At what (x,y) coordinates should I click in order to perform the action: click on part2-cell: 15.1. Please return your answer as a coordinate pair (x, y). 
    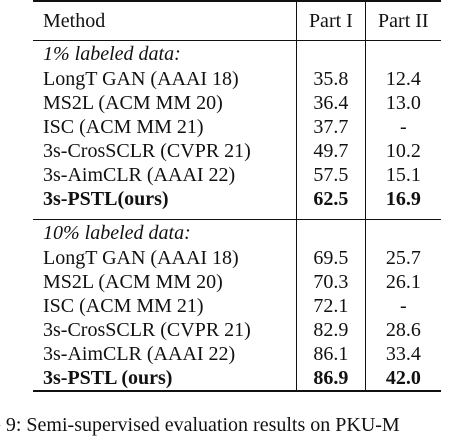
    Looking at the image, I should click on (402, 175).